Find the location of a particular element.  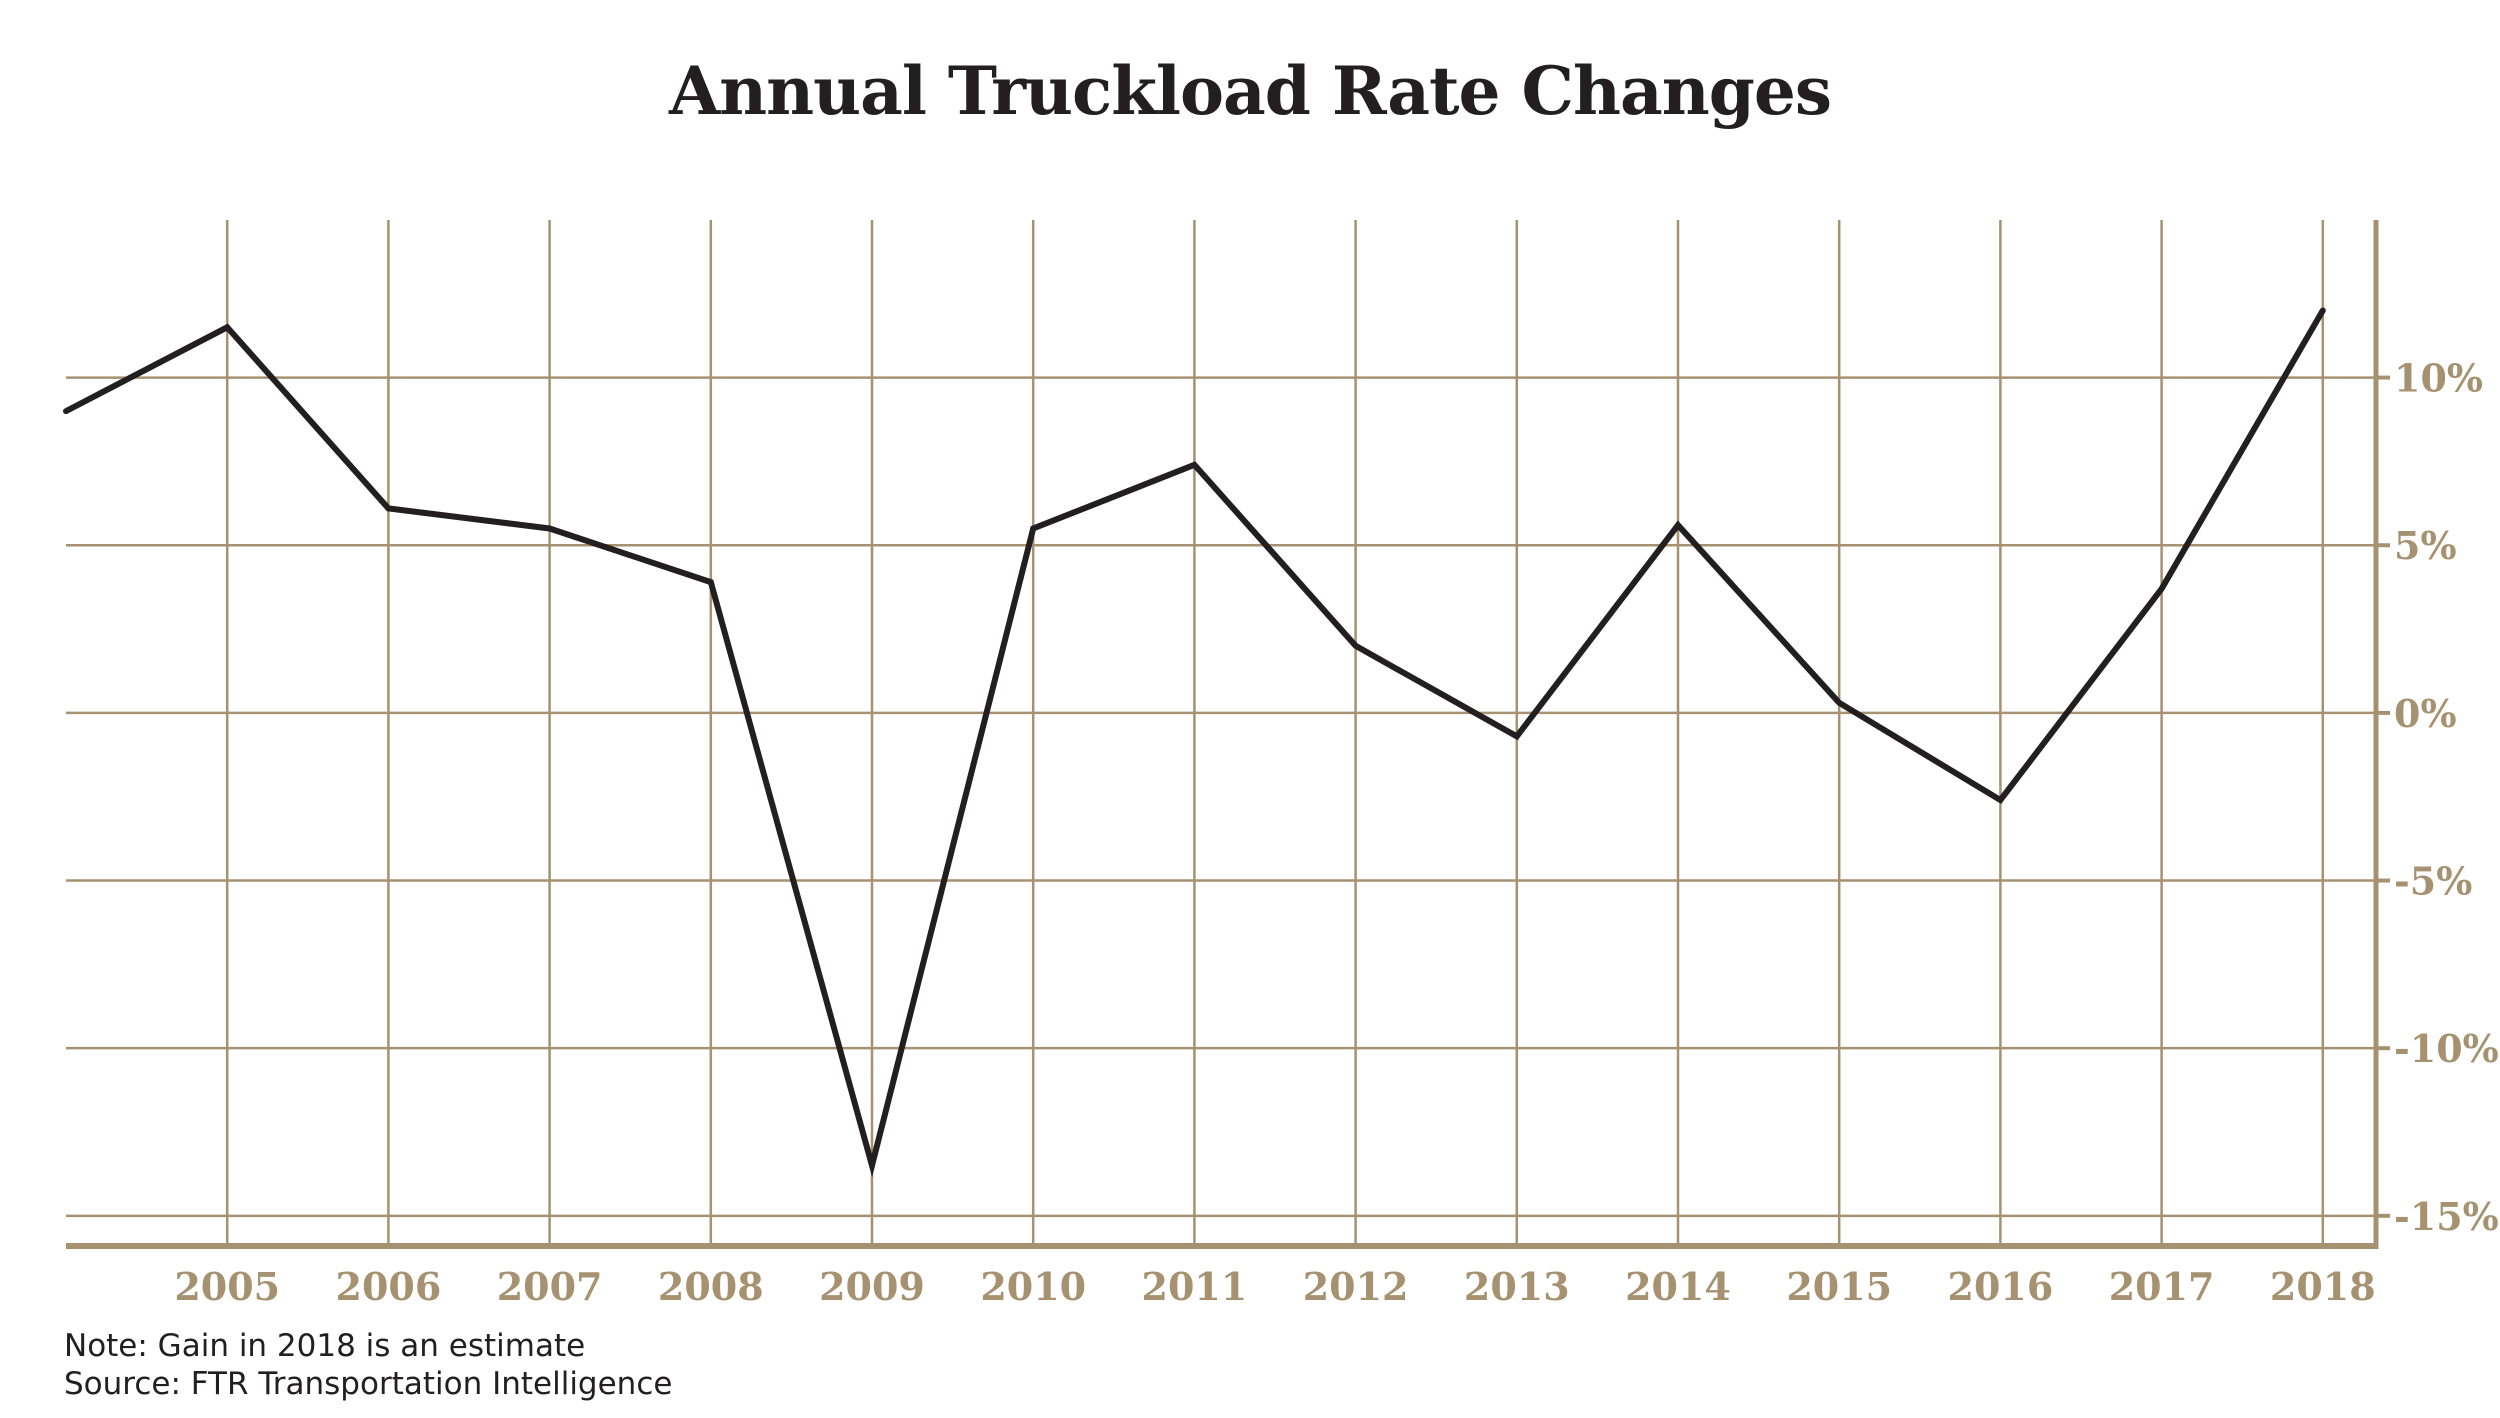

x-tick-label: 2014 is located at coordinates (1678, 1286).